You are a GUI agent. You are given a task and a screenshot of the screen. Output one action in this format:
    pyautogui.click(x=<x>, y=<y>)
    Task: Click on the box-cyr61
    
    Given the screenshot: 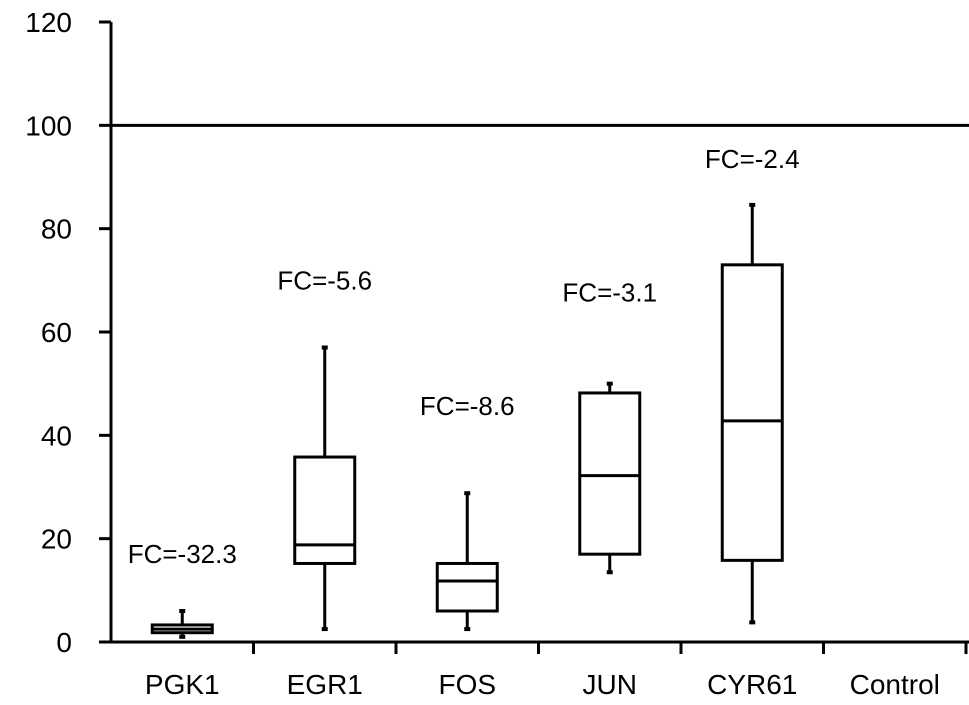 What is the action you would take?
    pyautogui.click(x=752, y=413)
    